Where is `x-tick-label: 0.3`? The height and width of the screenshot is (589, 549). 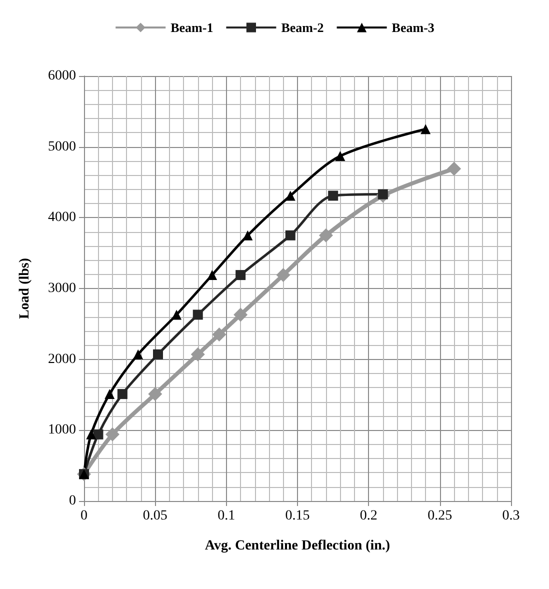
x-tick-label: 0.3 is located at coordinates (511, 516).